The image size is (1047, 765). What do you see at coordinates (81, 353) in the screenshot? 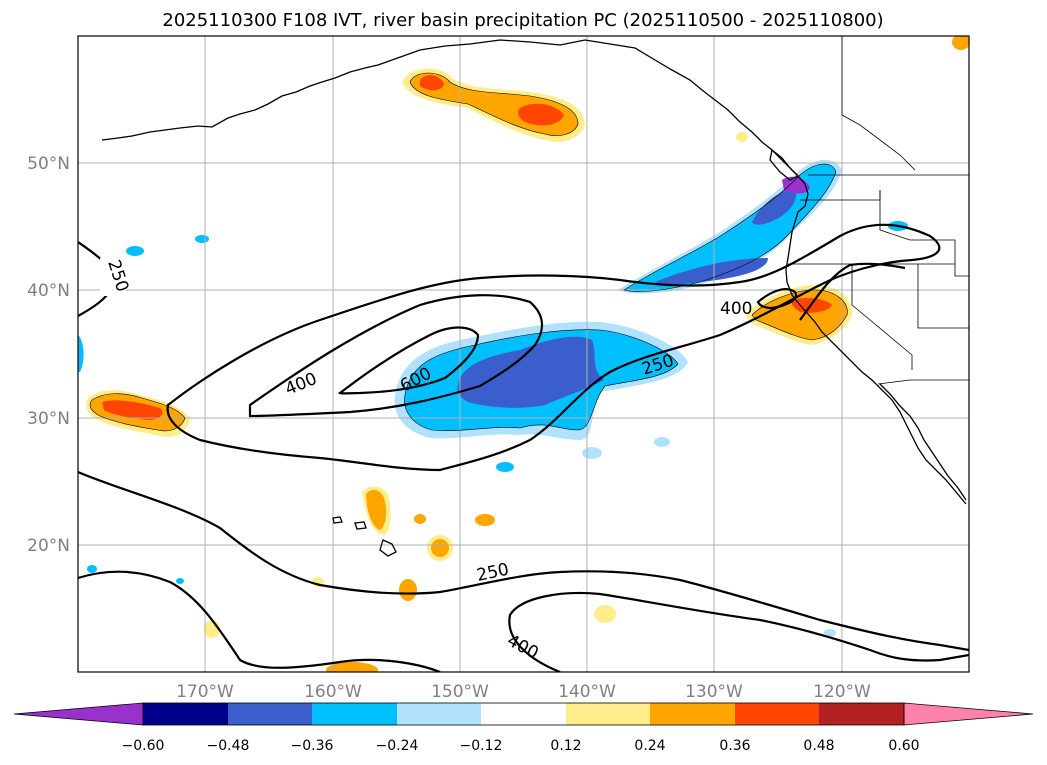
I see `pc-neg-west-edge` at bounding box center [81, 353].